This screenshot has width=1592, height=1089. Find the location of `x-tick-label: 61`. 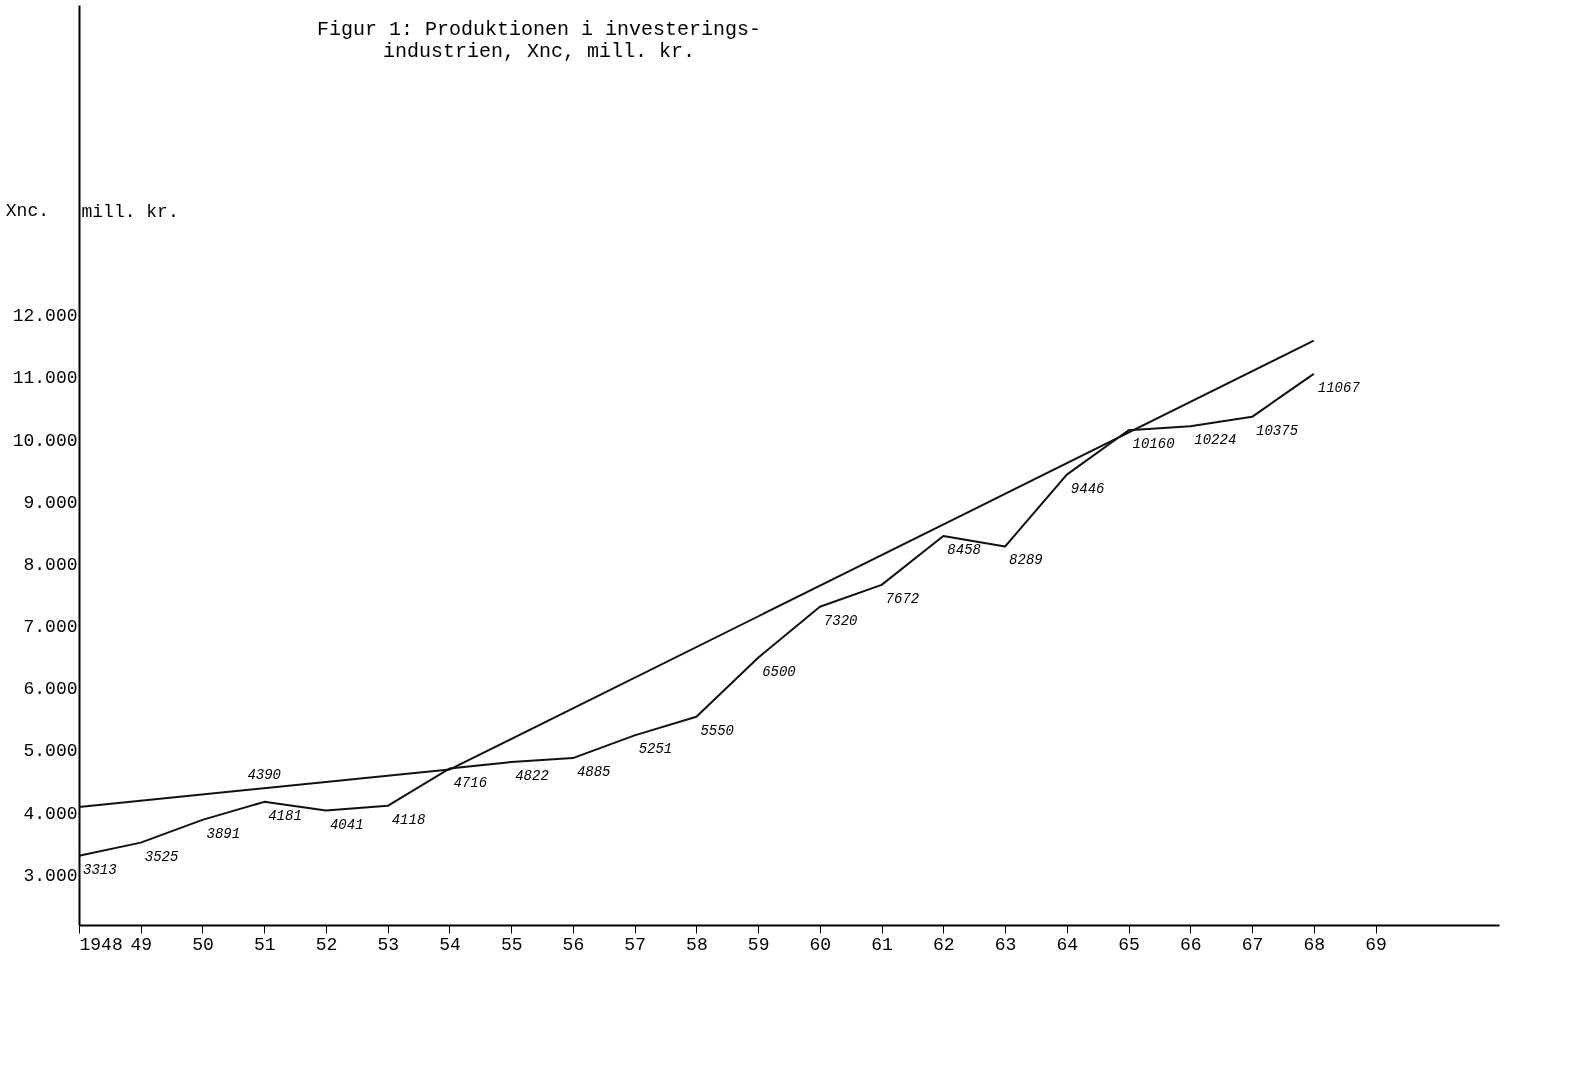

x-tick-label: 61 is located at coordinates (882, 944).